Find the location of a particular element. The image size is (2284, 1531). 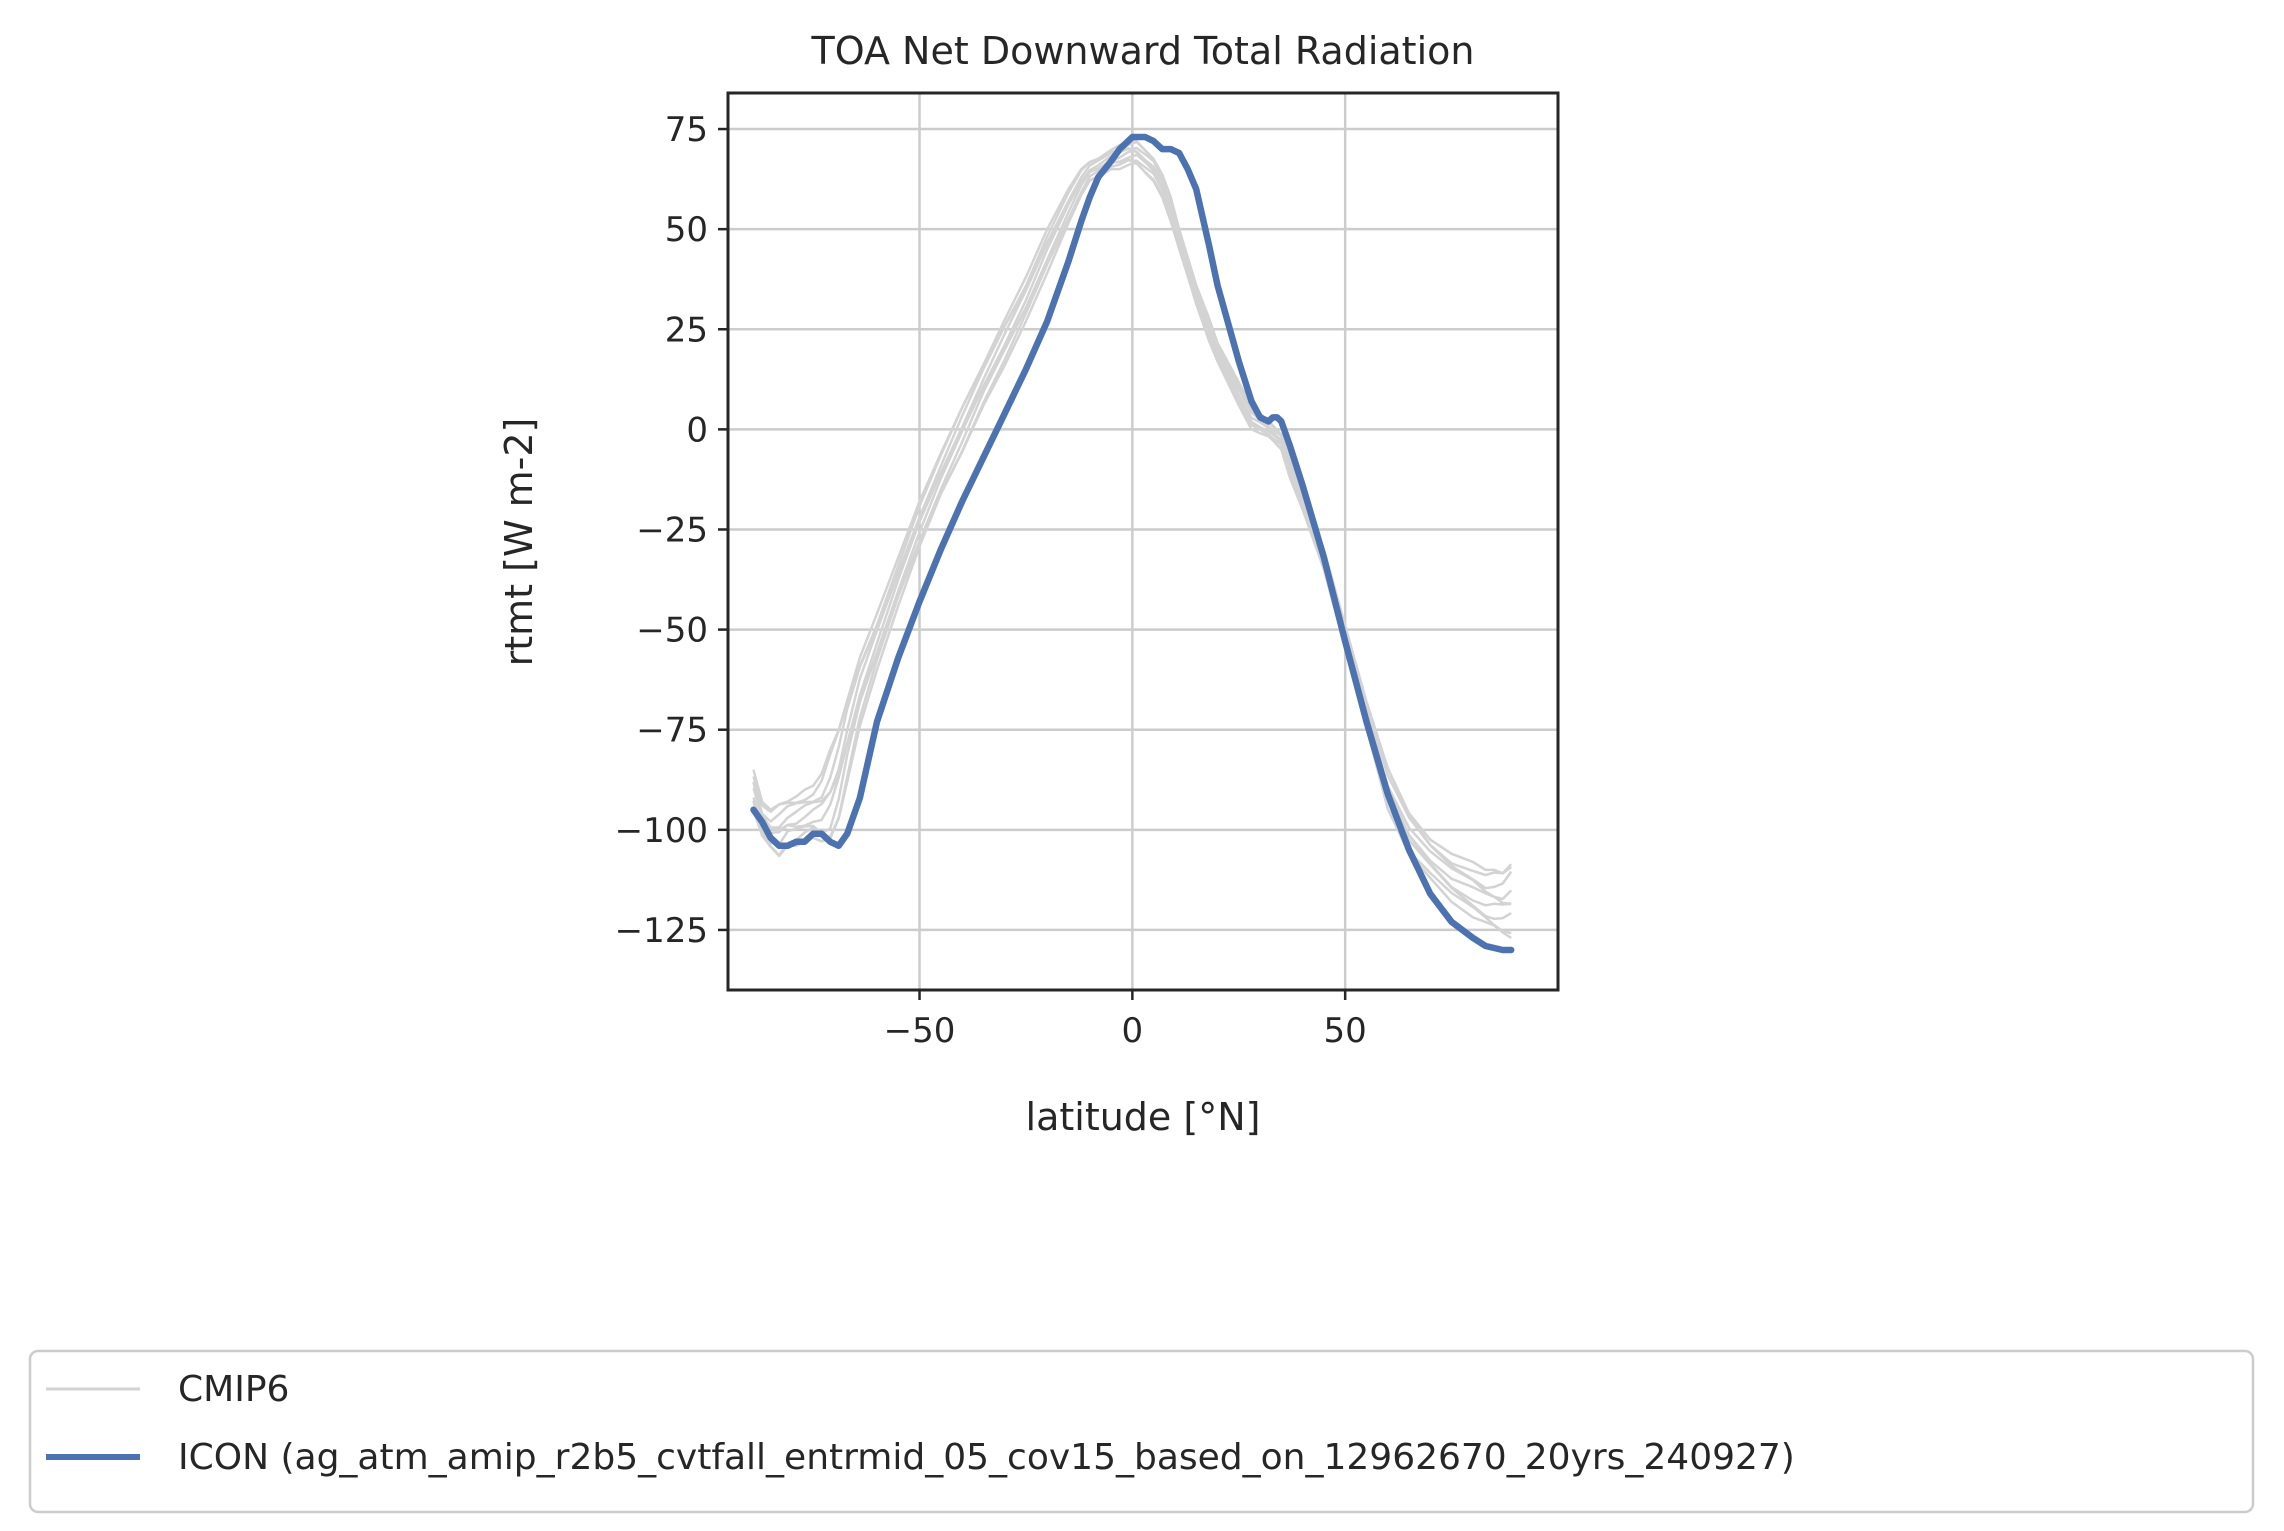

y-tick-label: 75 is located at coordinates (686, 130).